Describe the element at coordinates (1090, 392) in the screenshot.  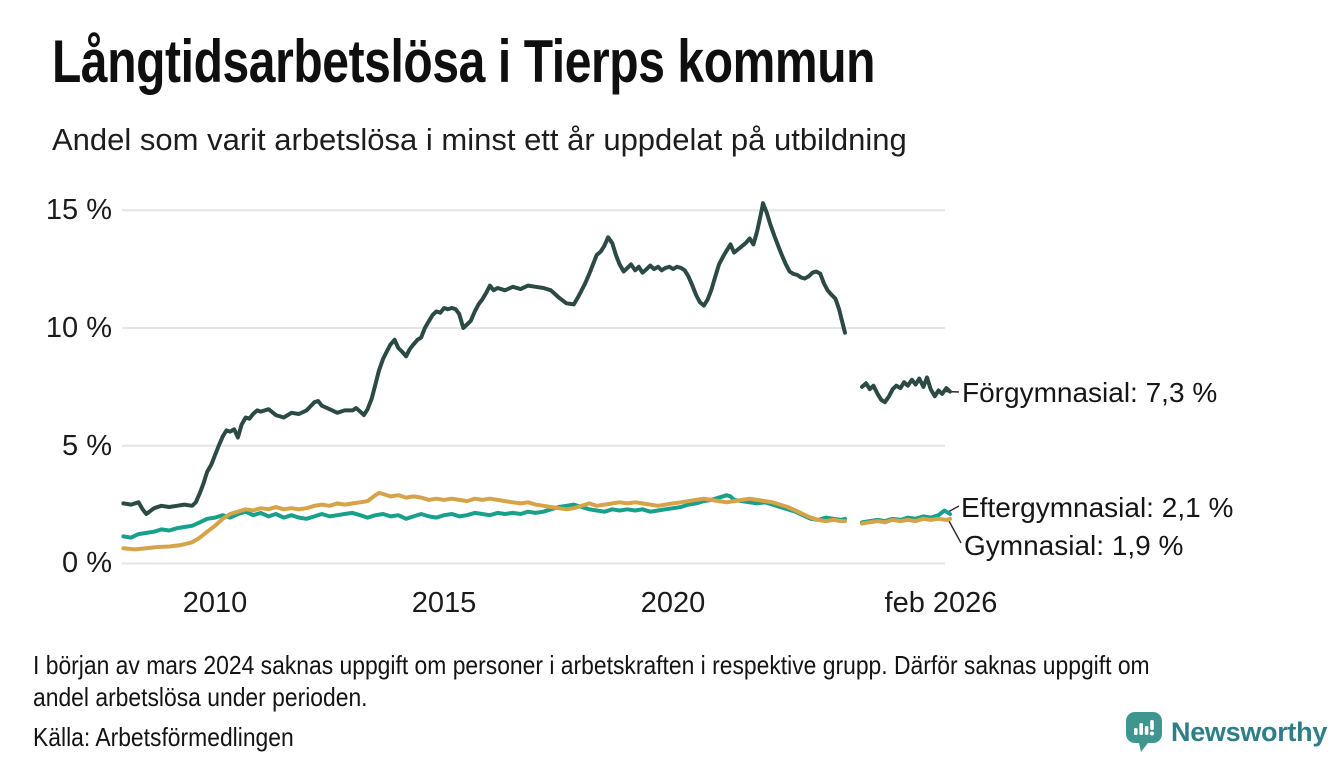
I see `series-label-forgymnasial: Förgymnasial: 7,3 %` at that location.